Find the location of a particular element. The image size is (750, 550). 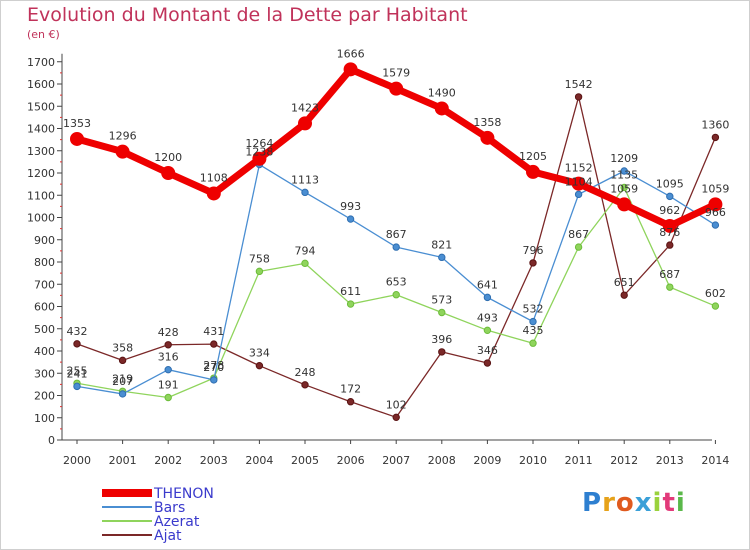

data-label-thenon: 1579 is located at coordinates (396, 73).